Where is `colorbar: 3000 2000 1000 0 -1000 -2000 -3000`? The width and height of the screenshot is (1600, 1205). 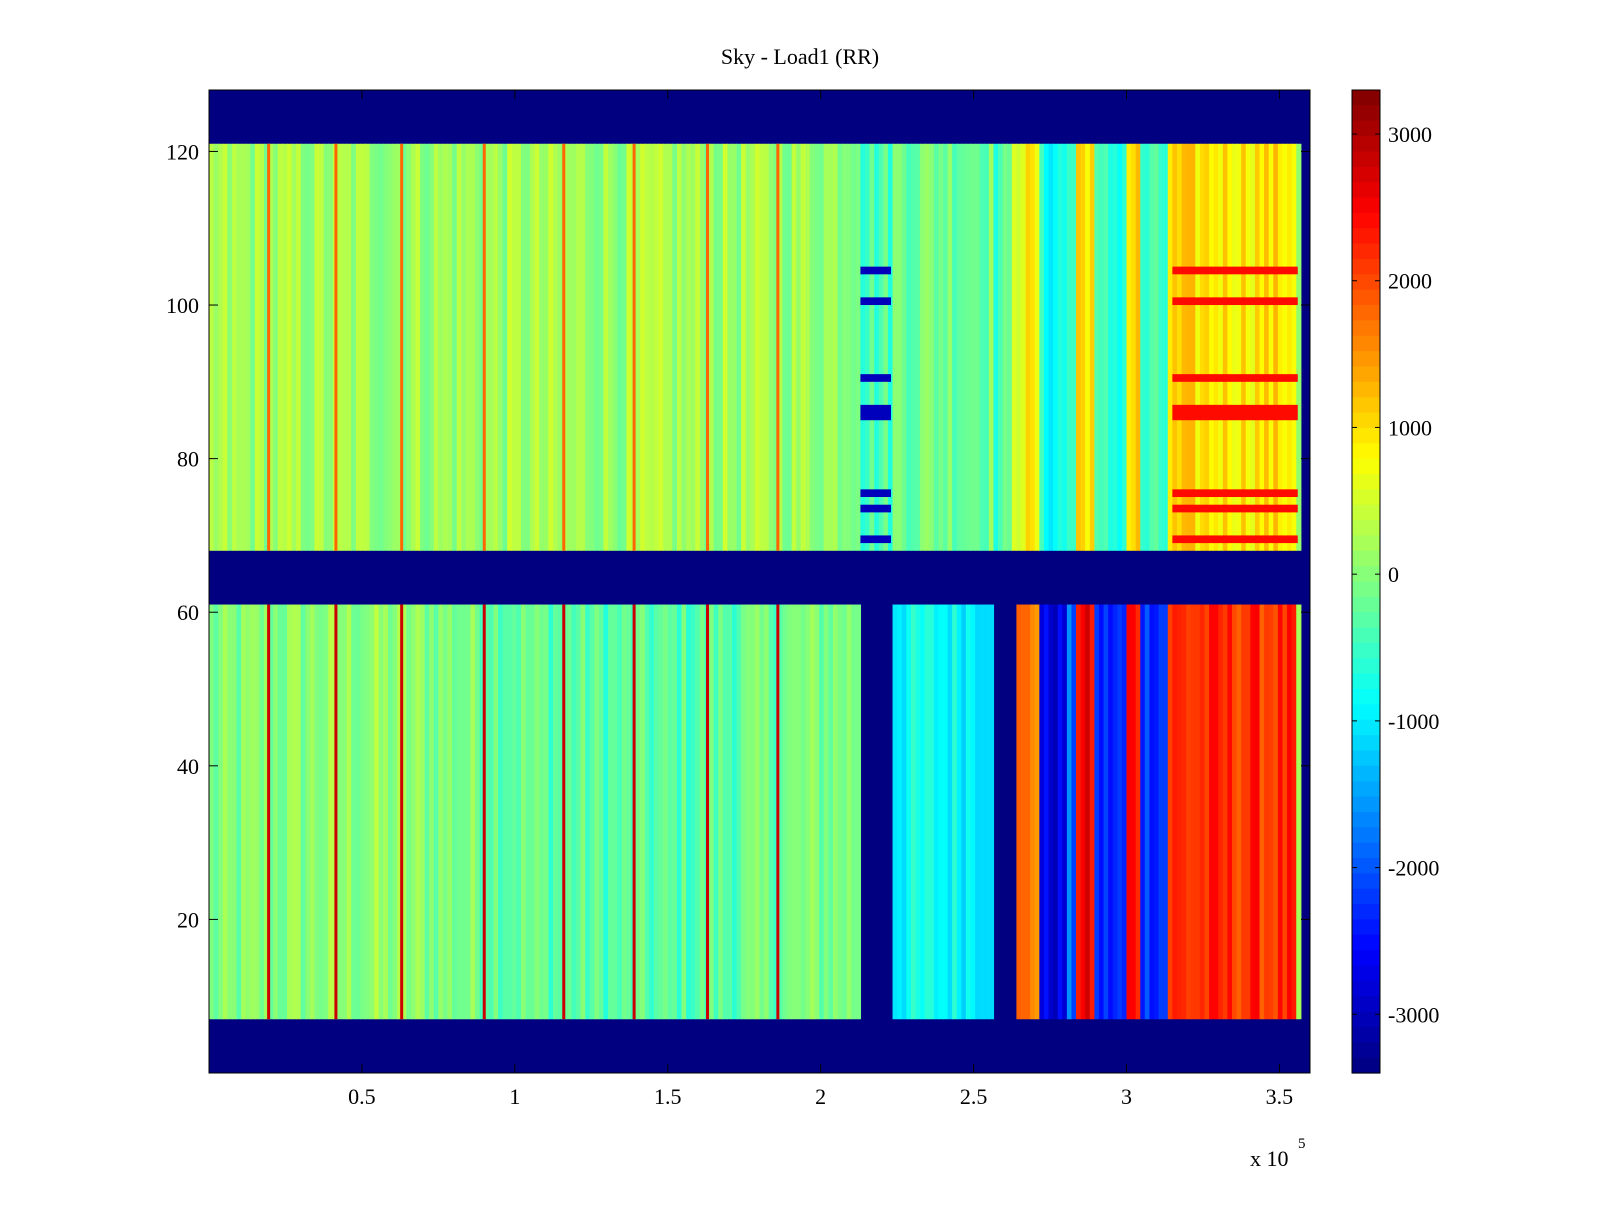 colorbar: 3000 2000 1000 0 -1000 -2000 -3000 is located at coordinates (1395, 581).